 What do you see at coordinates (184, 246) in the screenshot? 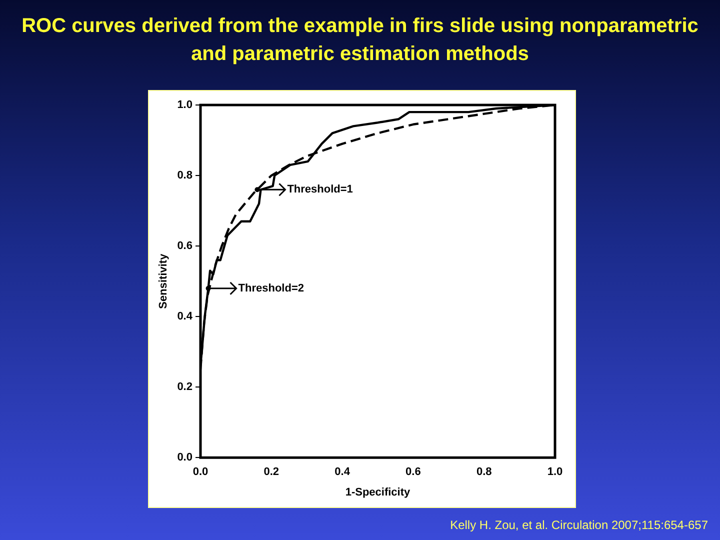
I see `y-tick-label: 0.6` at bounding box center [184, 246].